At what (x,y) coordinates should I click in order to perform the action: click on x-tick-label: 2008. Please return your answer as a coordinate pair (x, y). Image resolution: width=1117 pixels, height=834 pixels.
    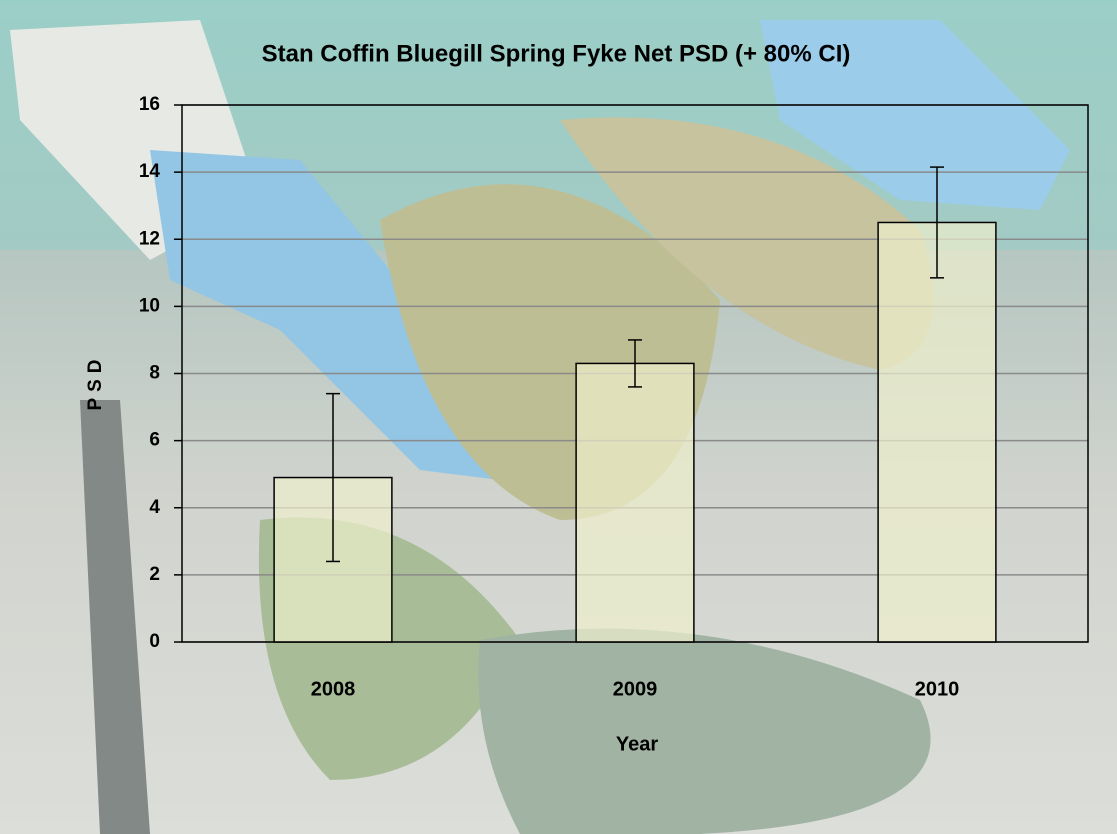
    Looking at the image, I should click on (333, 689).